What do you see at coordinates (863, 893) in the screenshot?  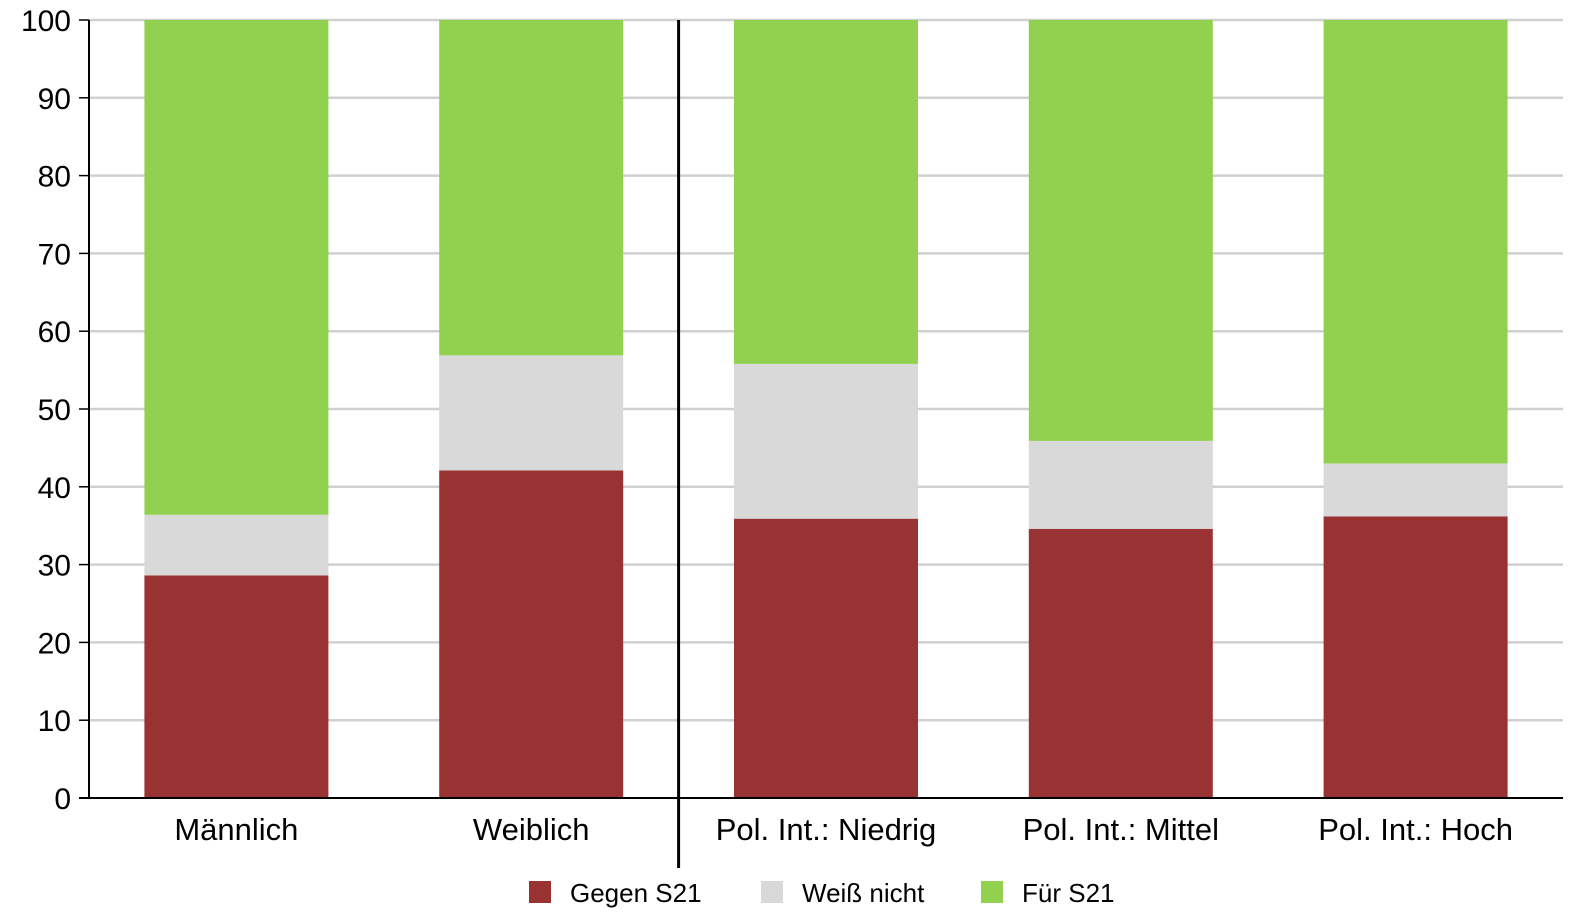 I see `legend-label: Weiß nicht` at bounding box center [863, 893].